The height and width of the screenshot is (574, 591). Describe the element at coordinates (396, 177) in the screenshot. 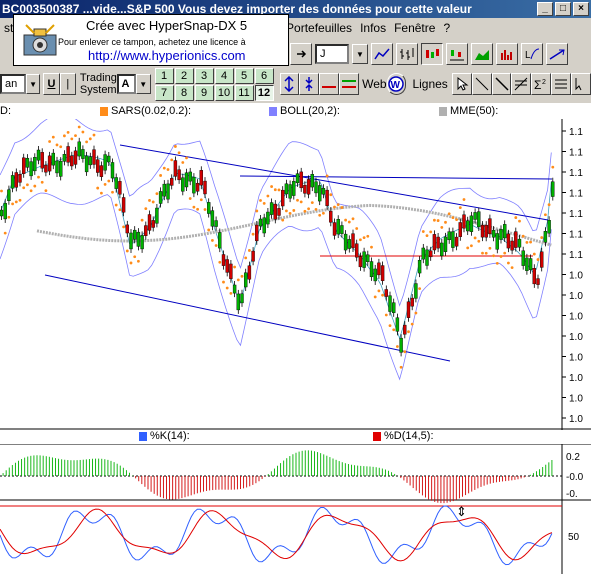

I see `resistance-line` at that location.